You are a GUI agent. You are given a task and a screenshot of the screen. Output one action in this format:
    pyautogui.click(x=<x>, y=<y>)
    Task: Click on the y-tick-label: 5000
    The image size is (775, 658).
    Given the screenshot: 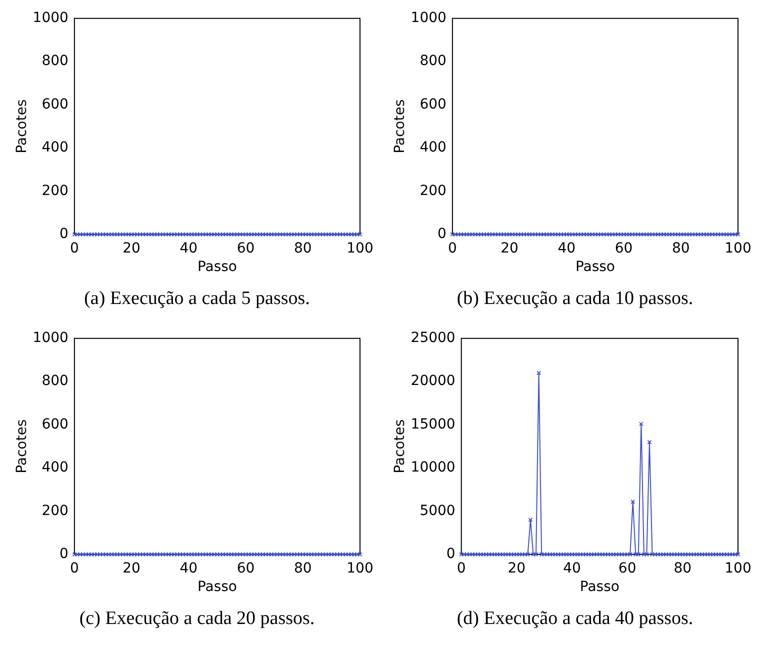 What is the action you would take?
    pyautogui.click(x=438, y=510)
    